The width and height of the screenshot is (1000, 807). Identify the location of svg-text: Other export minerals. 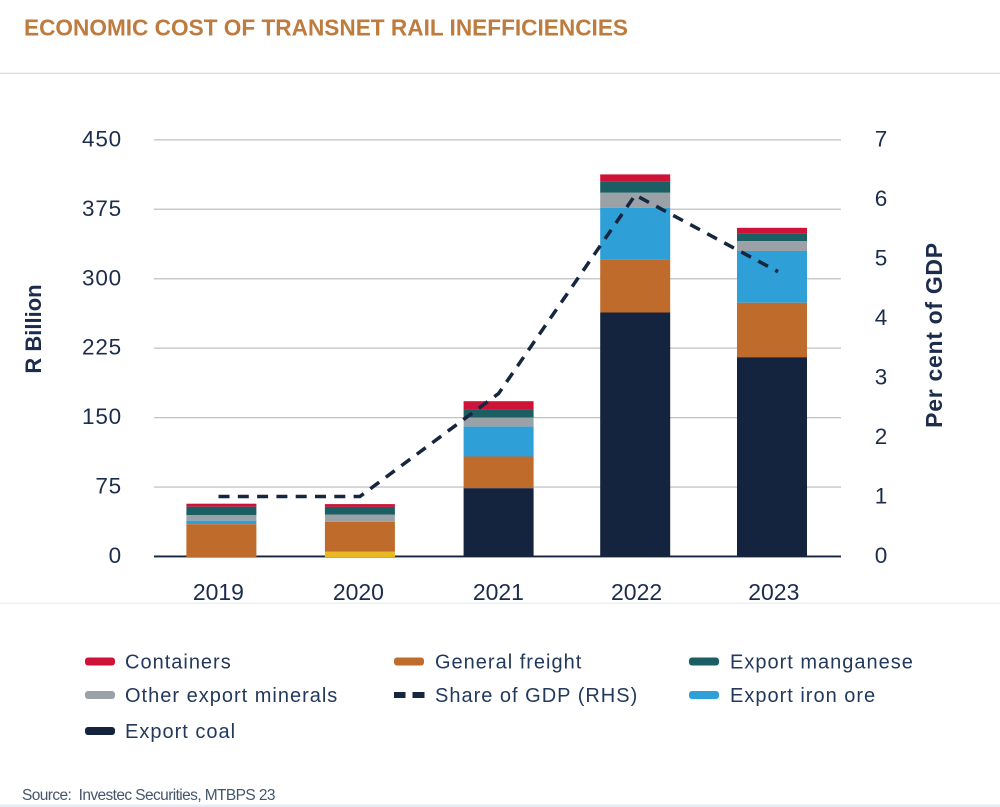
(231, 696).